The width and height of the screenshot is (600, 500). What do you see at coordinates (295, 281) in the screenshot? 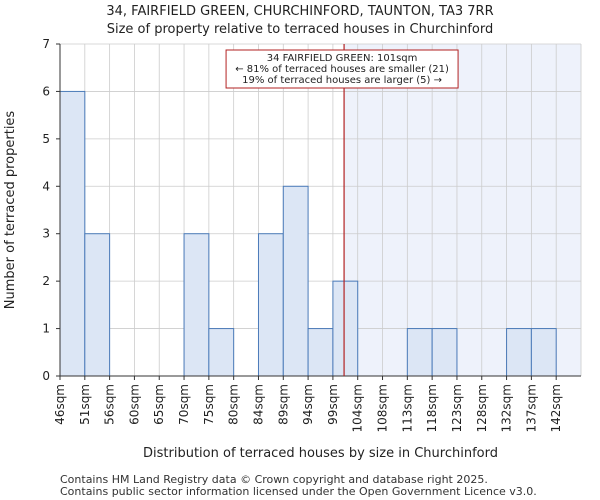
I see `bar-89sqm` at bounding box center [295, 281].